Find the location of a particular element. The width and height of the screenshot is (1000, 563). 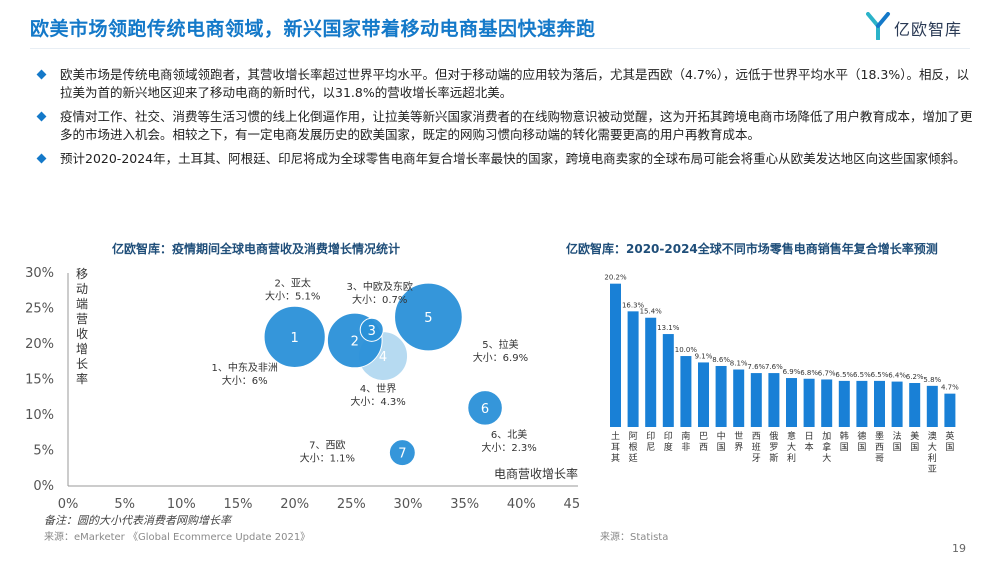

page-number: 19 is located at coordinates (959, 548).